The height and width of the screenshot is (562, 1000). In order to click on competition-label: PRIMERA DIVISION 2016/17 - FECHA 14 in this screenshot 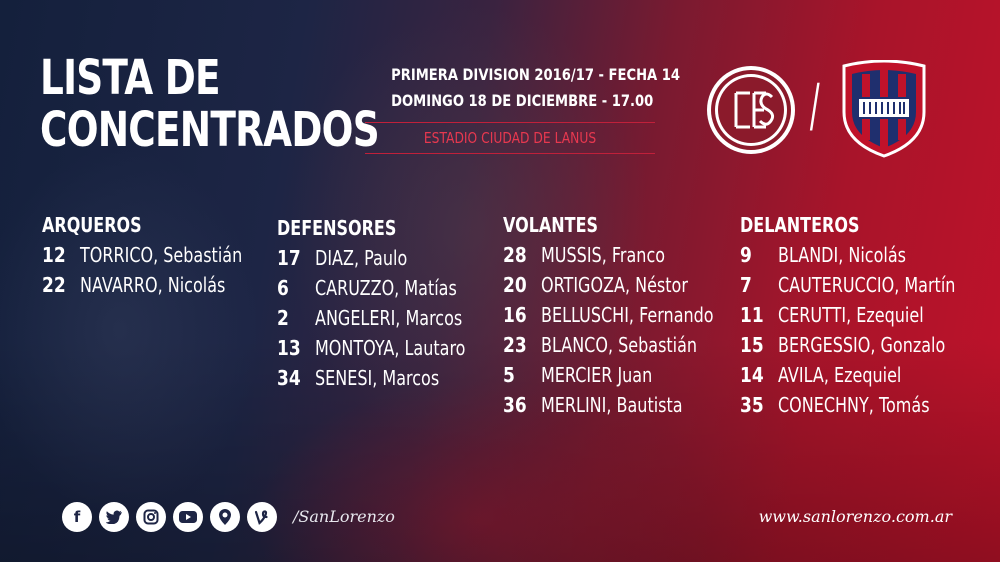, I will do `click(536, 74)`.